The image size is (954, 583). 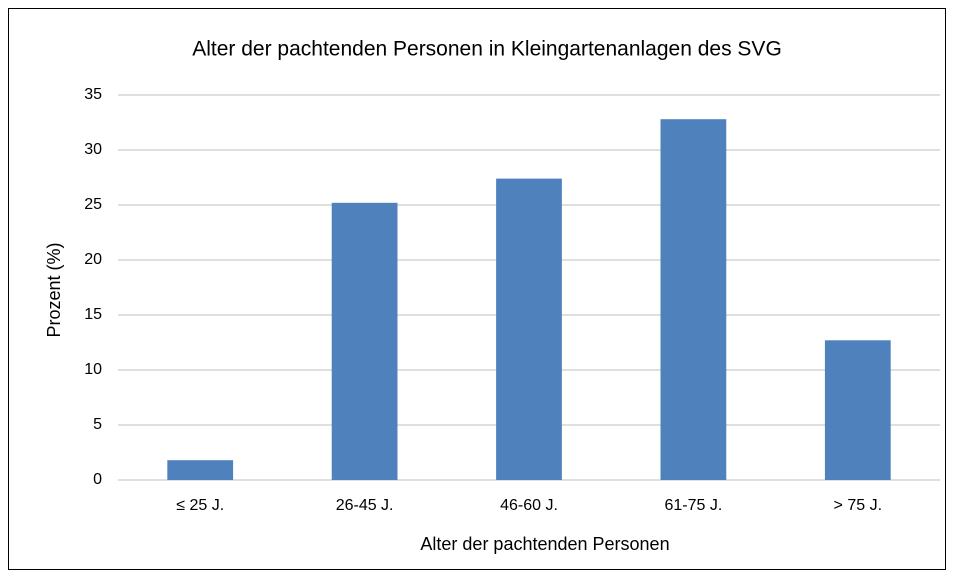 I want to click on x-tick-label: 61-75 J., so click(x=693, y=505).